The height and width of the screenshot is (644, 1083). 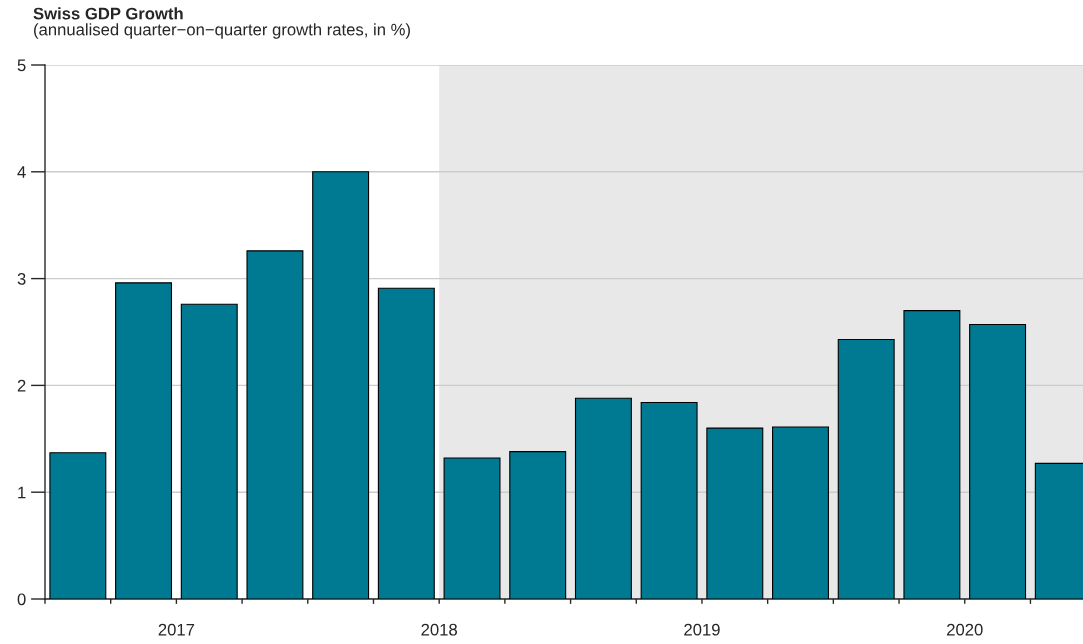 I want to click on y-tick-label: 5, so click(x=21, y=65).